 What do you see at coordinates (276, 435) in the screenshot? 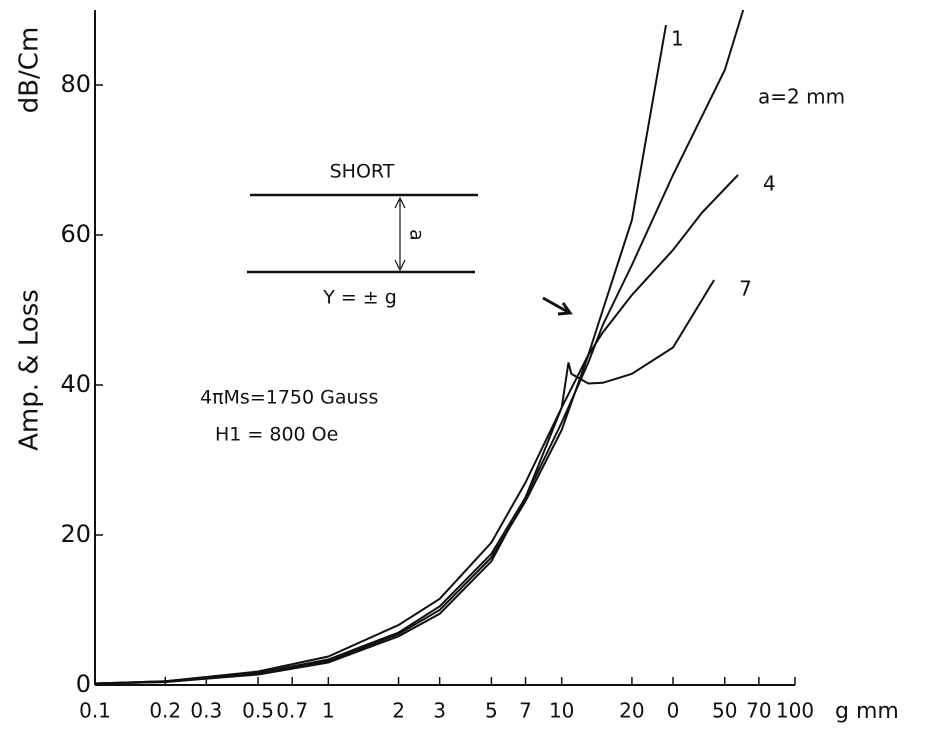
I see `field-label: H1 = 800 Oe` at bounding box center [276, 435].